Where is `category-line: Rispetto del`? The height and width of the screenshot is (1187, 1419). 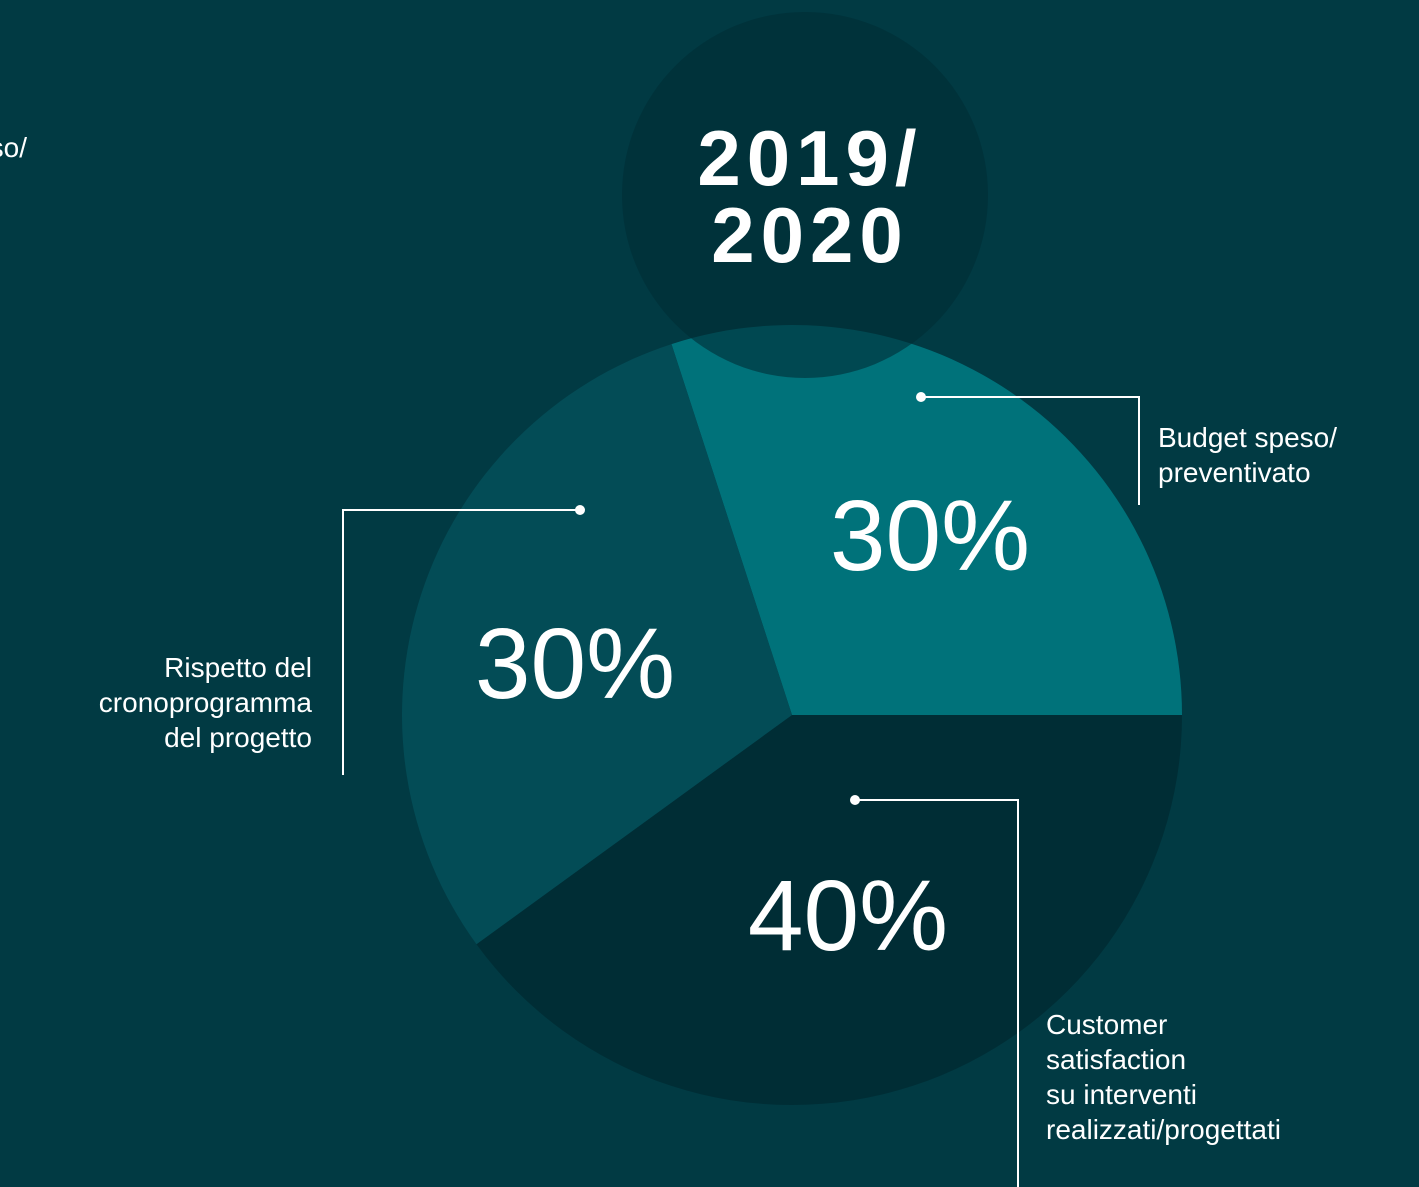 category-line: Rispetto del is located at coordinates (238, 667).